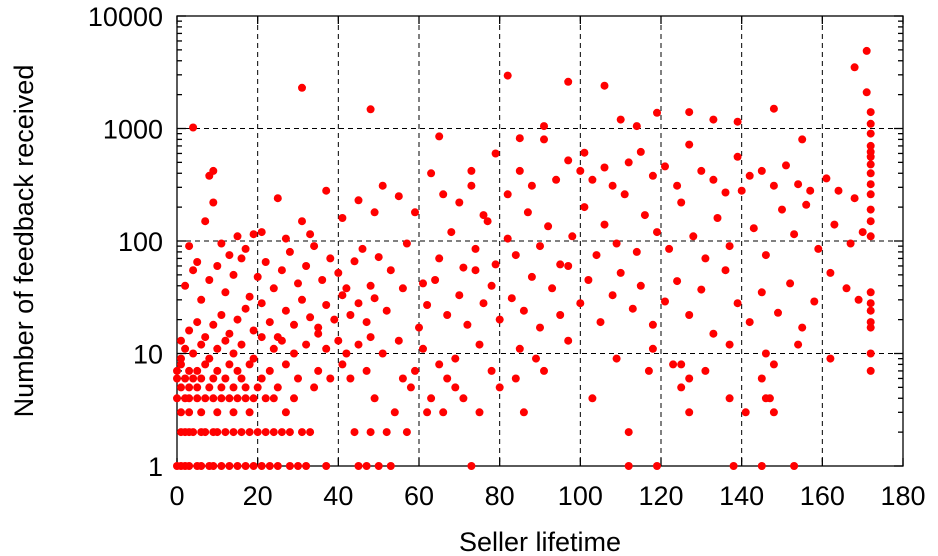 The height and width of the screenshot is (556, 938). I want to click on x-tick-label: 0, so click(176, 496).